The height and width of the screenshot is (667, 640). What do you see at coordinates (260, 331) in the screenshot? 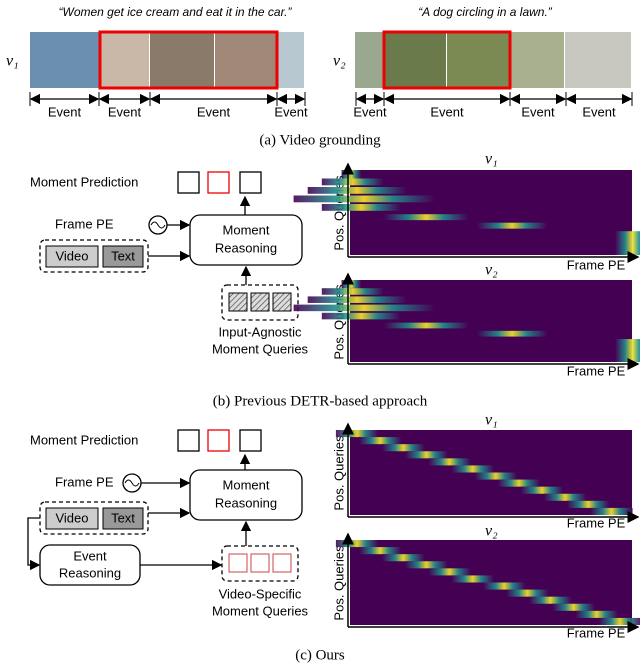
I see `label: Input-Agnostic` at bounding box center [260, 331].